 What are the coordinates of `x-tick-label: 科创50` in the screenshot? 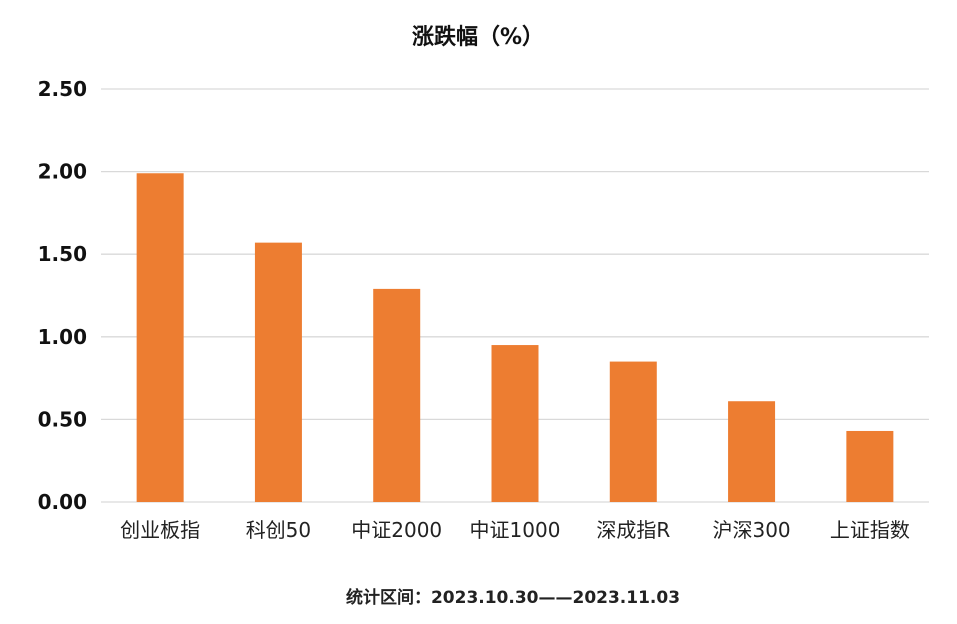 It's located at (278, 530).